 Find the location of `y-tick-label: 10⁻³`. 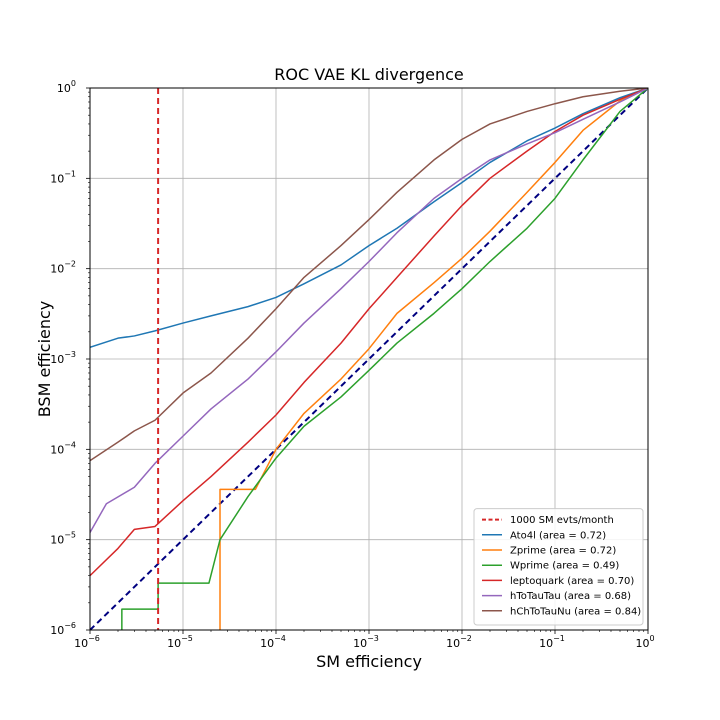

y-tick-label: 10⁻³ is located at coordinates (63, 358).